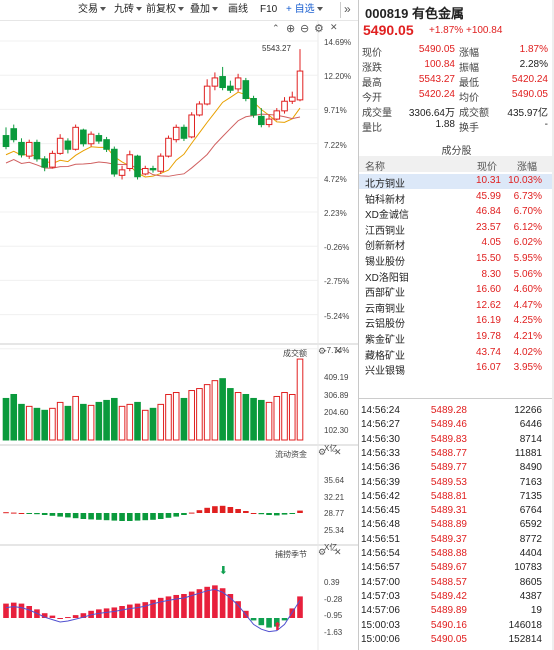  What do you see at coordinates (456, 338) in the screenshot?
I see `sector-row: 紫金矿业 19.78 4.21%` at bounding box center [456, 338].